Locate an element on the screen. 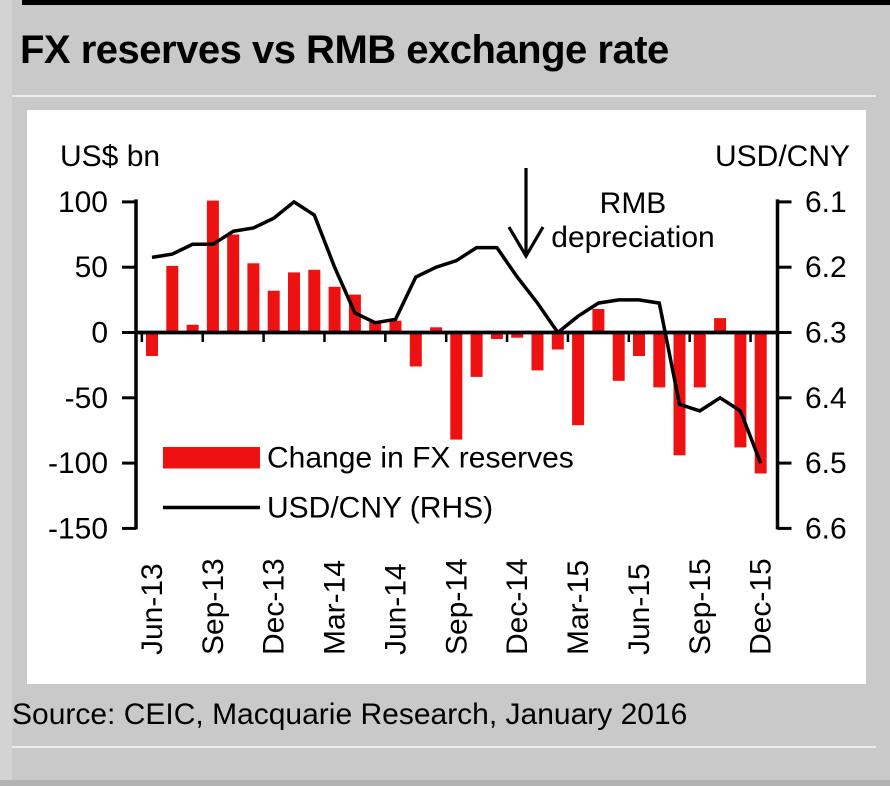 Image resolution: width=890 pixels, height=786 pixels. x-tick-label: Sep-14 is located at coordinates (456, 606).